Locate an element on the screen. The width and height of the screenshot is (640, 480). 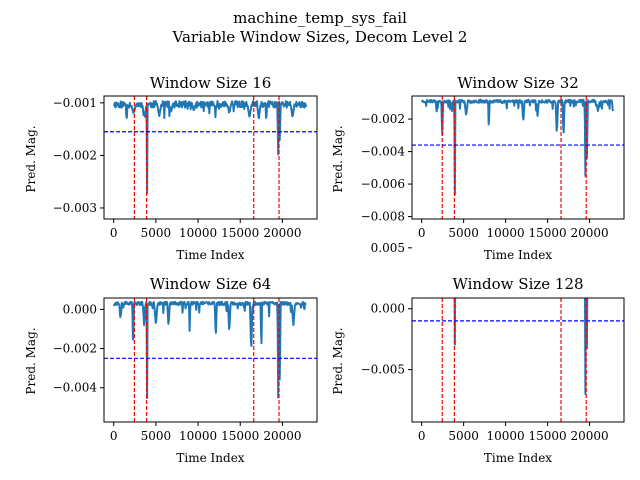
subplot-title: Window Size 128 is located at coordinates (517, 284).